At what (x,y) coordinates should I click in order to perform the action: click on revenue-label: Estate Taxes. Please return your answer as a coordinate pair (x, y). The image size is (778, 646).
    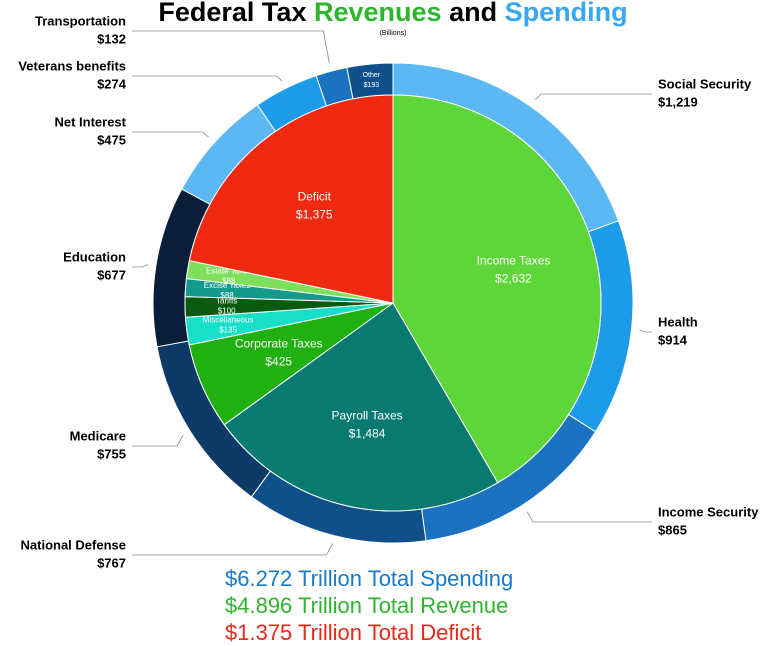
    Looking at the image, I should click on (229, 270).